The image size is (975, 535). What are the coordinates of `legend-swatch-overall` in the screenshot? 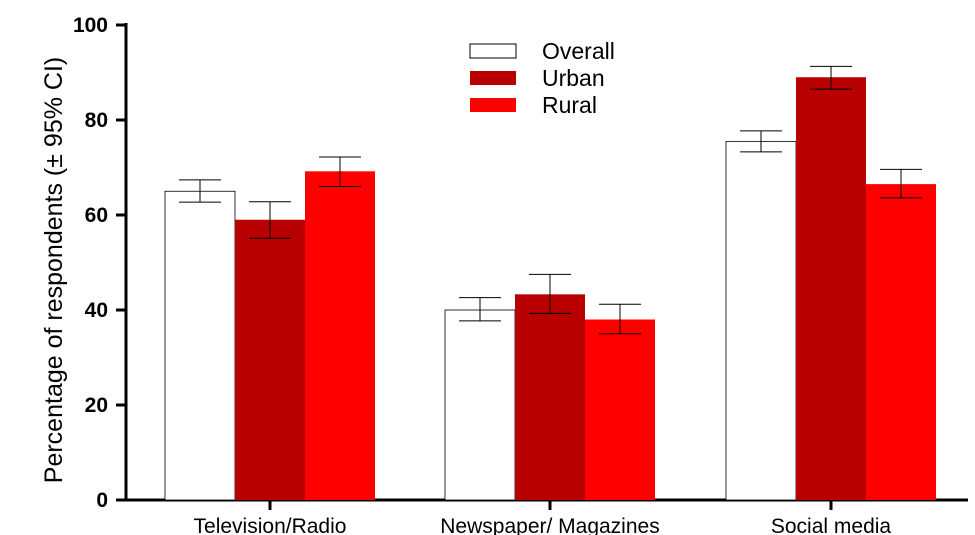 It's located at (493, 51).